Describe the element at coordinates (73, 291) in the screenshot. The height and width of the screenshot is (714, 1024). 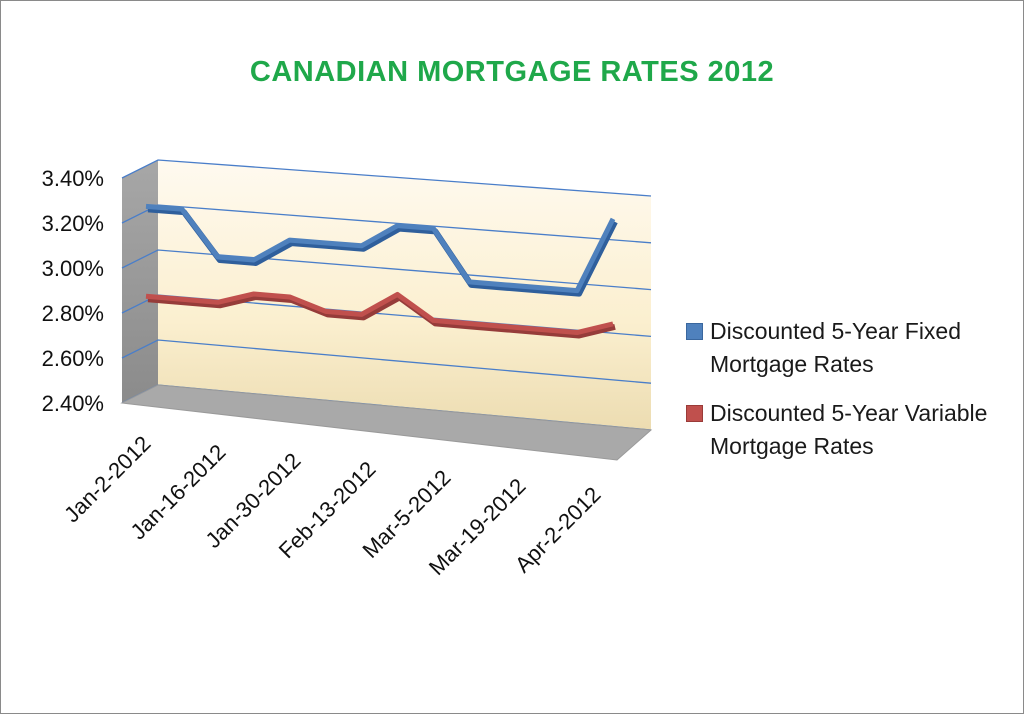
I see `y-axis: 2.40% 2.60% 2.80% 3.00% 3.20% 3.40%` at that location.